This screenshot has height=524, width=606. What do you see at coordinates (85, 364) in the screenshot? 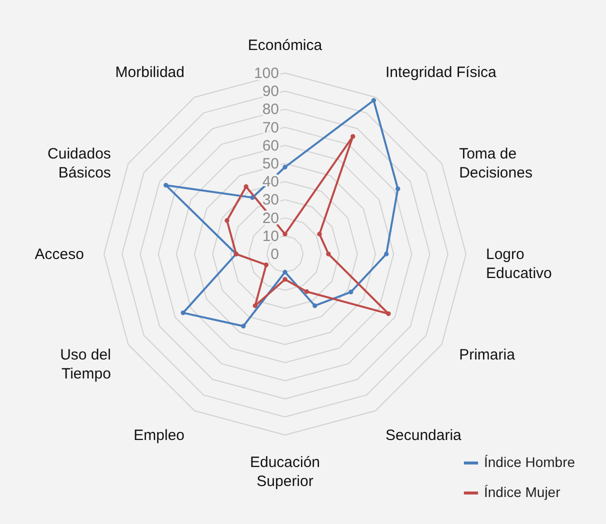
I see `spoke-label: Uso del Tiempo` at bounding box center [85, 364].